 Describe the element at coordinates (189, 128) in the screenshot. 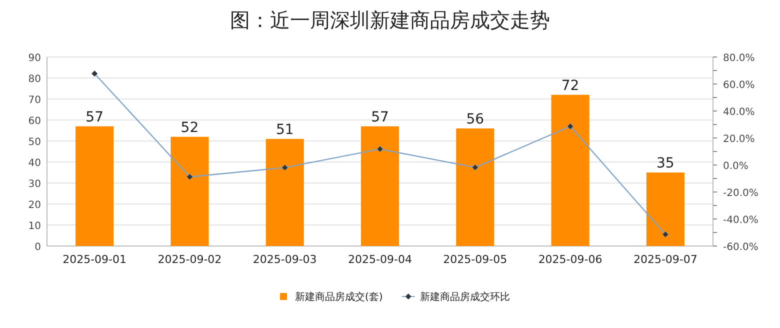

I see `data-label: 52` at that location.